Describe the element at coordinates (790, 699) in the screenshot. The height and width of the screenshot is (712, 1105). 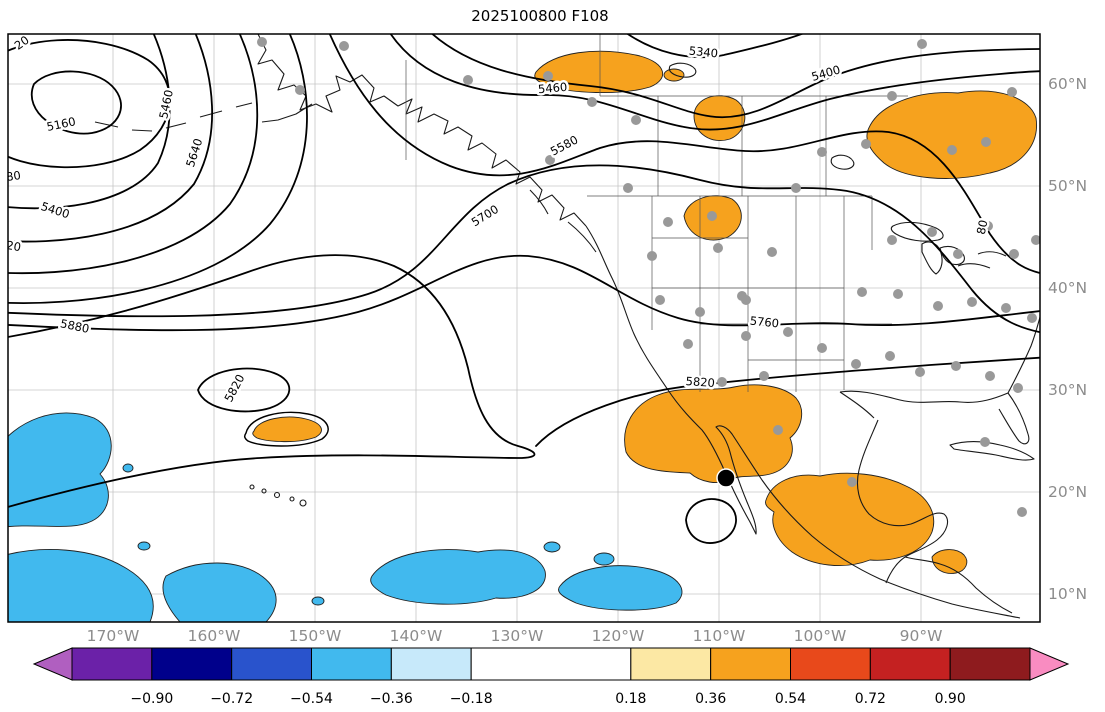
I see `colorbar-tick-label: 0.54` at that location.